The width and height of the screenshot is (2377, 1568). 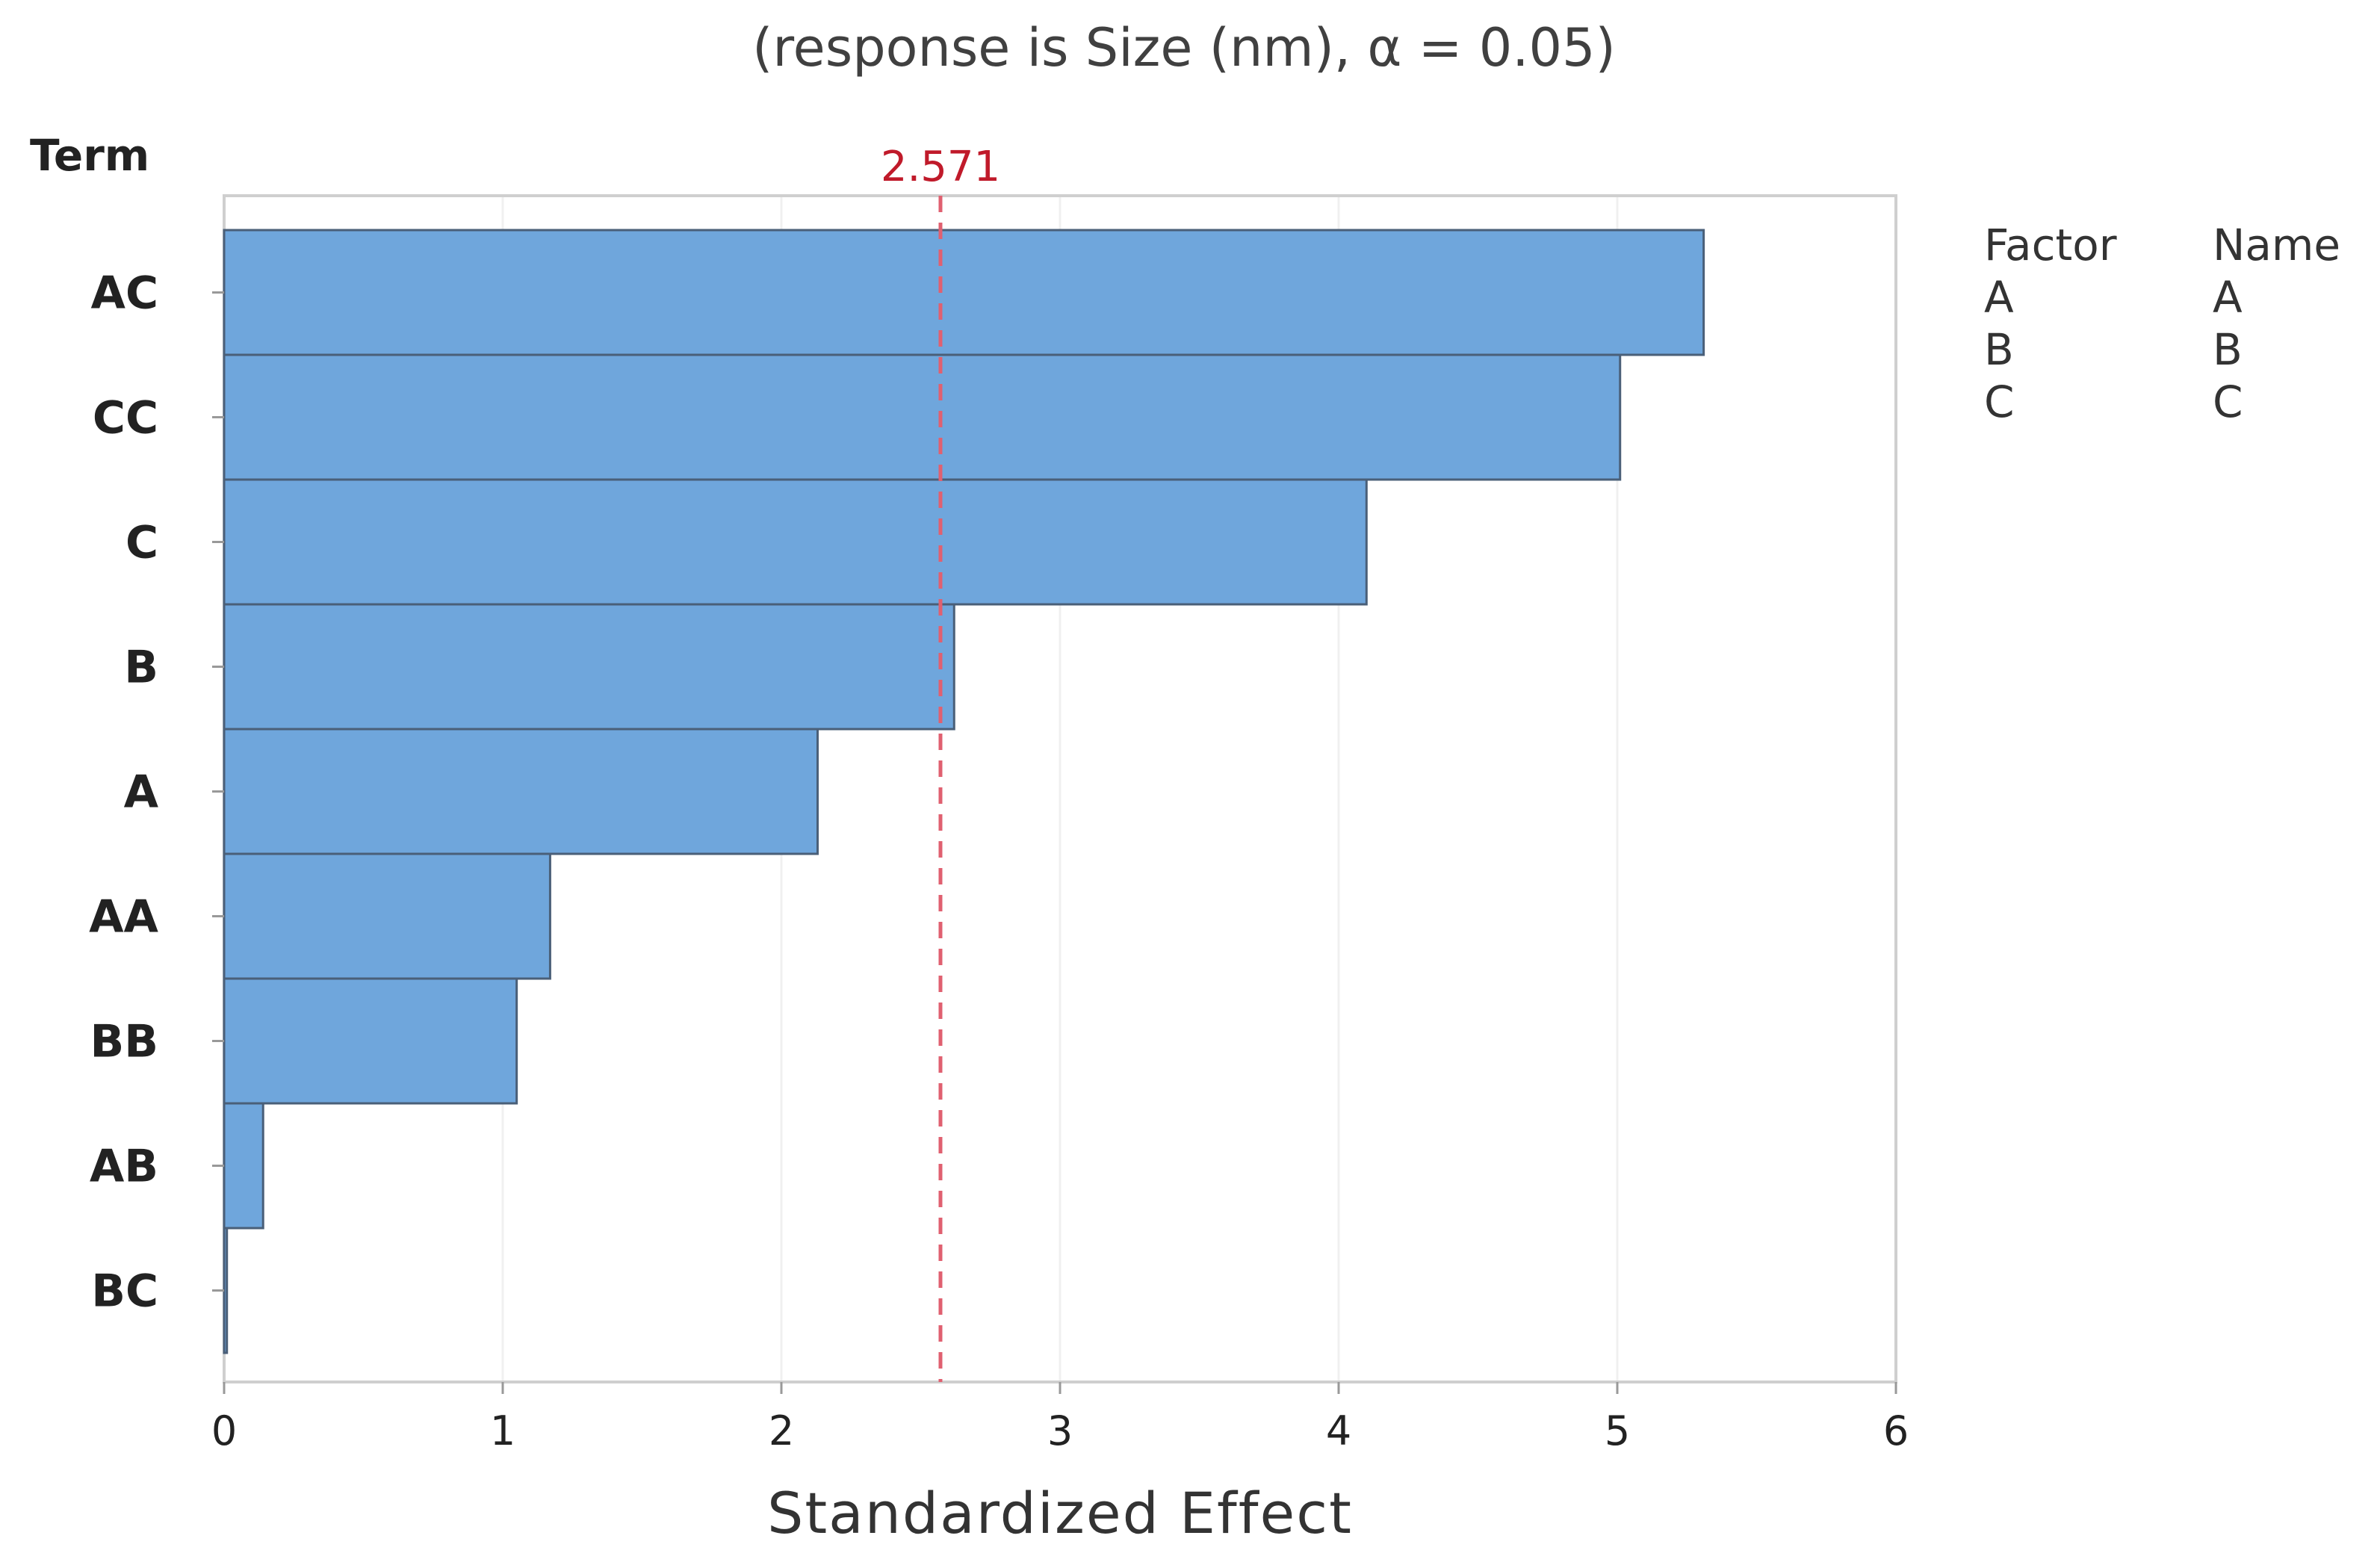 I want to click on category-label-ab: AB, so click(x=124, y=1167).